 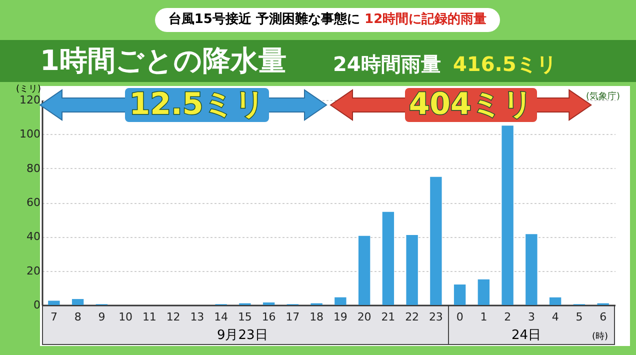 I want to click on text: 9月23日, so click(x=242, y=335).